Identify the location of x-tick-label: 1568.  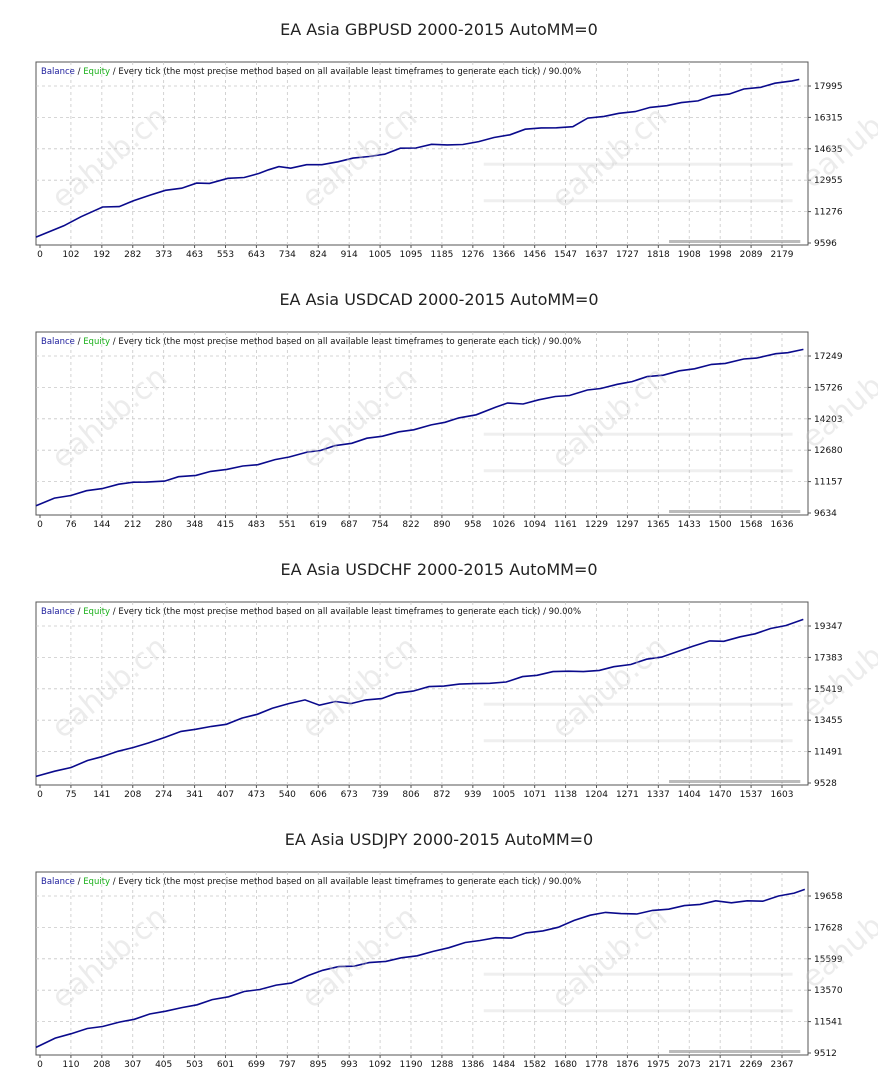
(751, 525).